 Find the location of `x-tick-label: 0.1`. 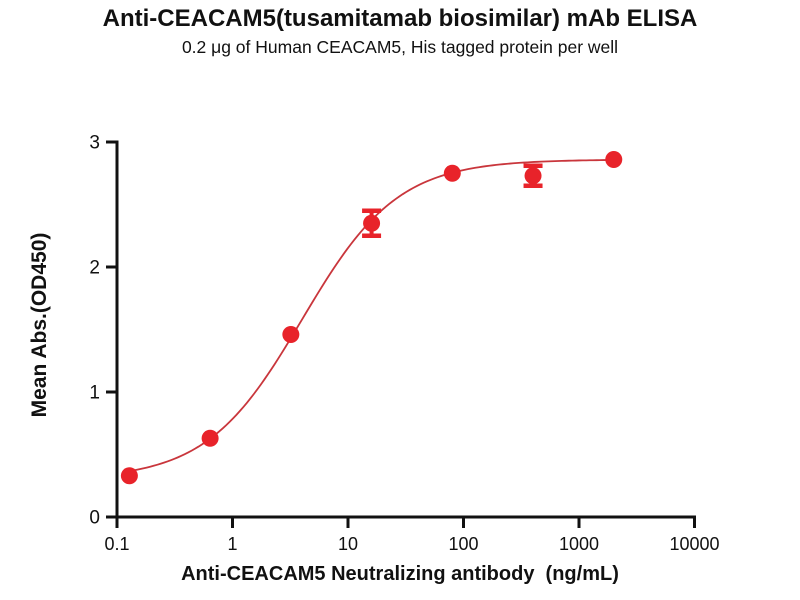

x-tick-label: 0.1 is located at coordinates (116, 544).